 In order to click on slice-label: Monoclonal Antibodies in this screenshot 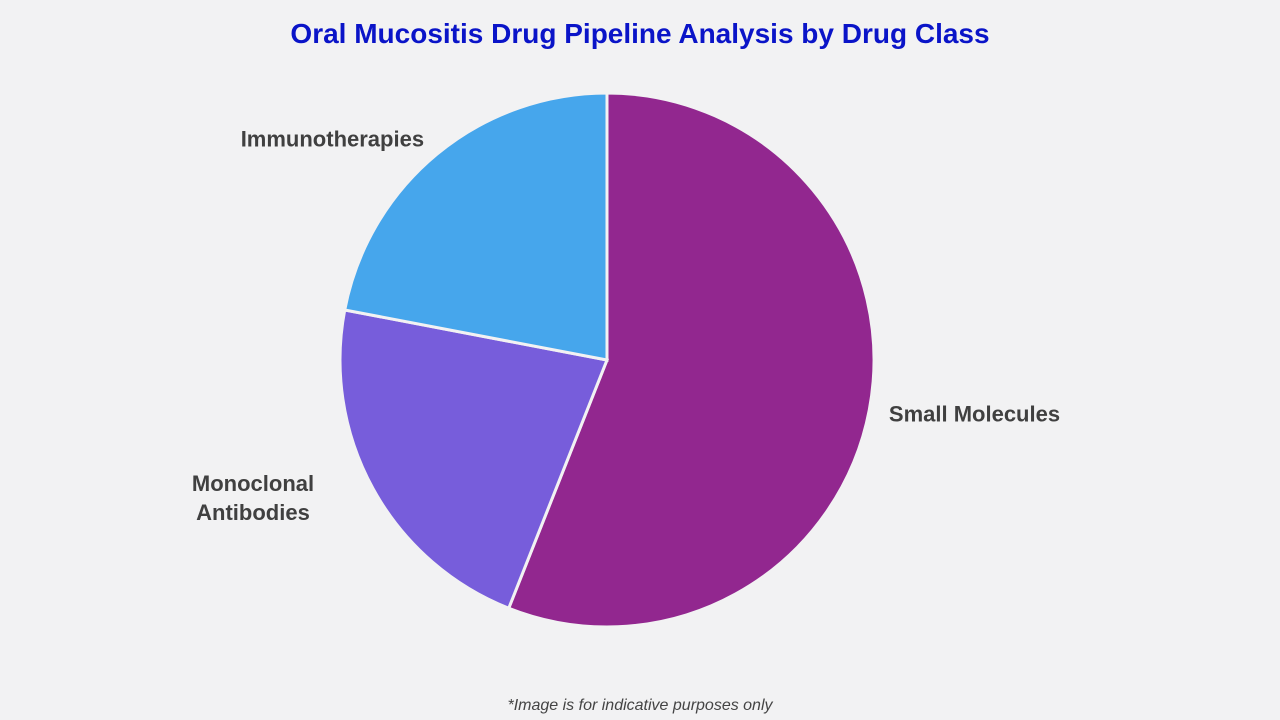, I will do `click(253, 498)`.